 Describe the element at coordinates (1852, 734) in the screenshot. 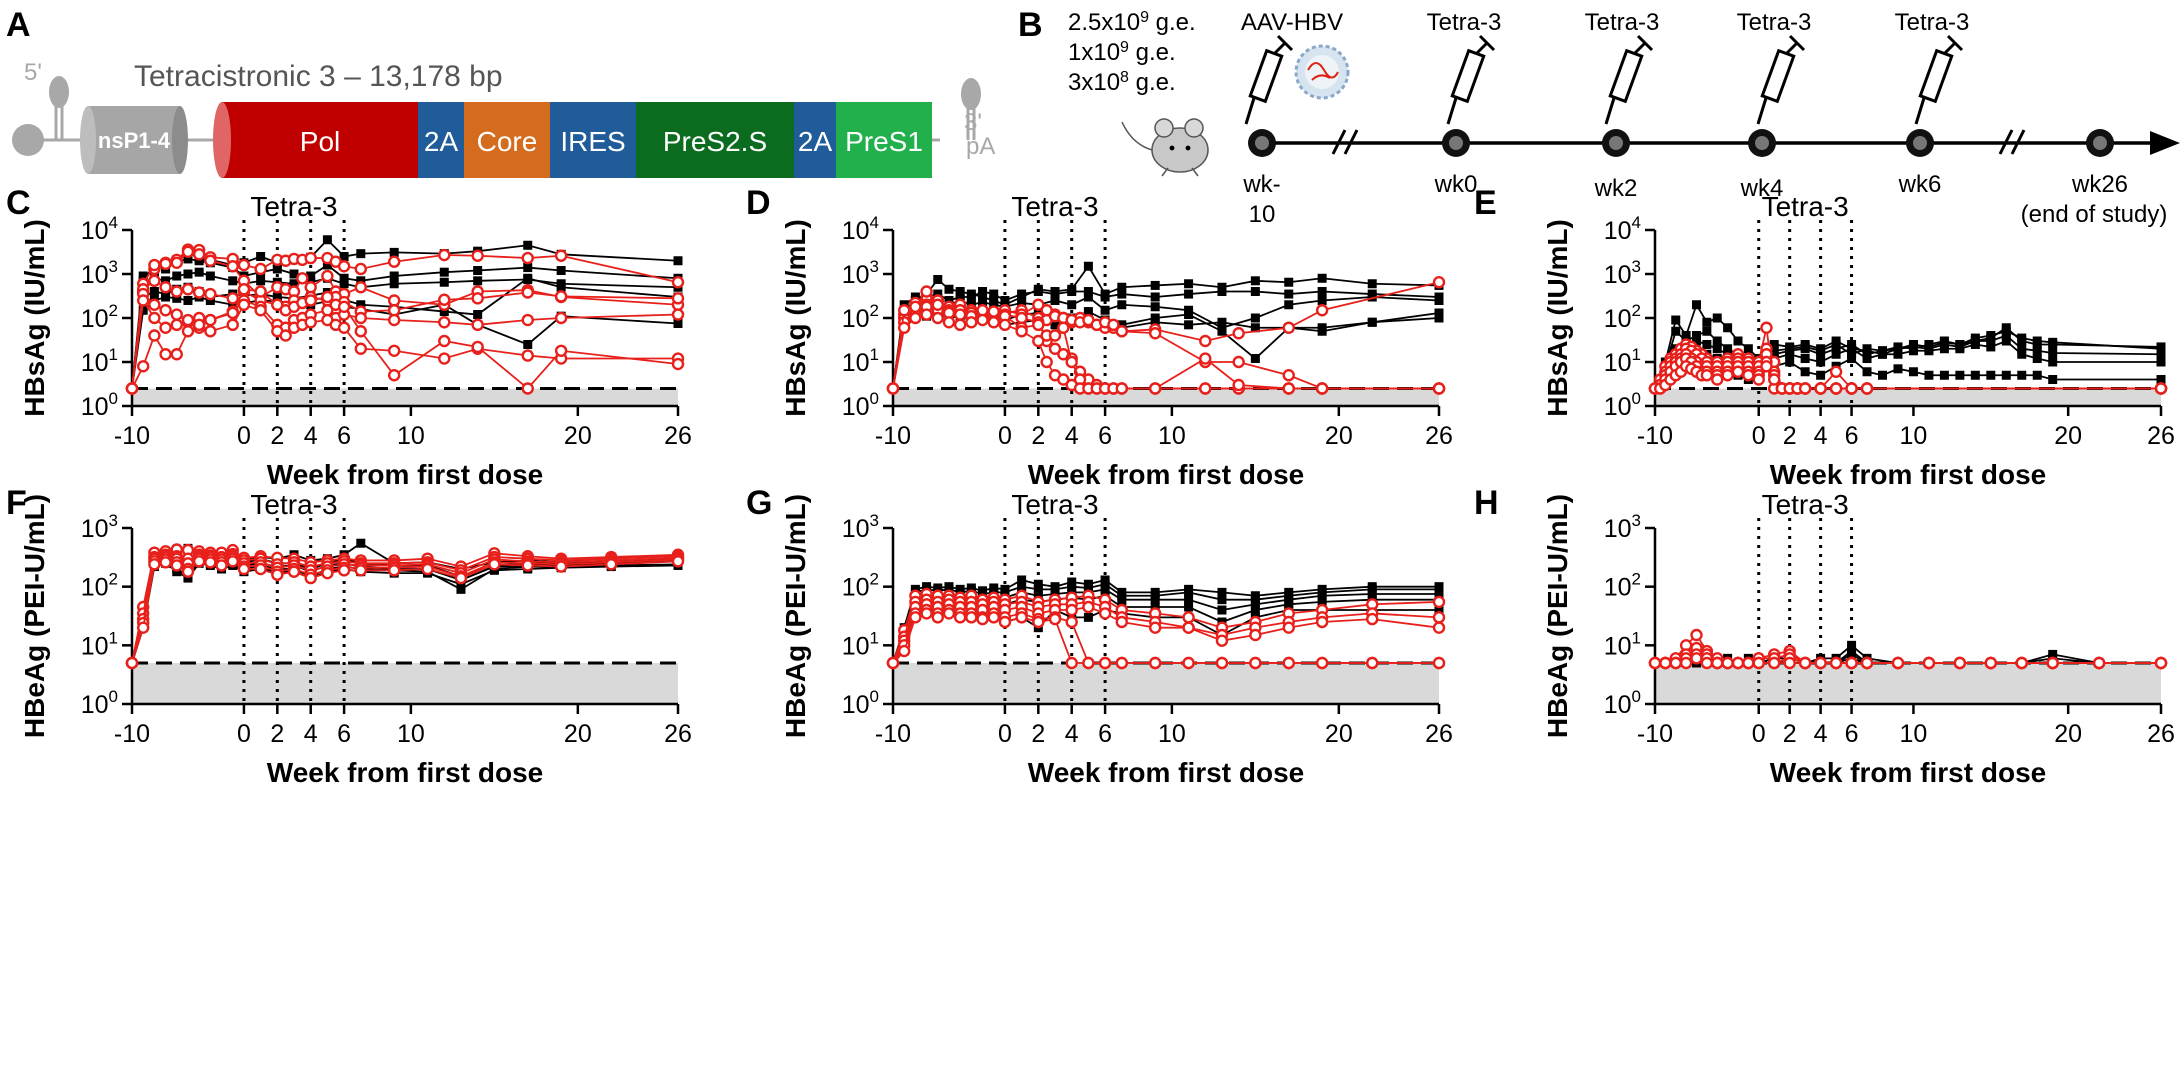

I see `x-tick-label: 6` at that location.